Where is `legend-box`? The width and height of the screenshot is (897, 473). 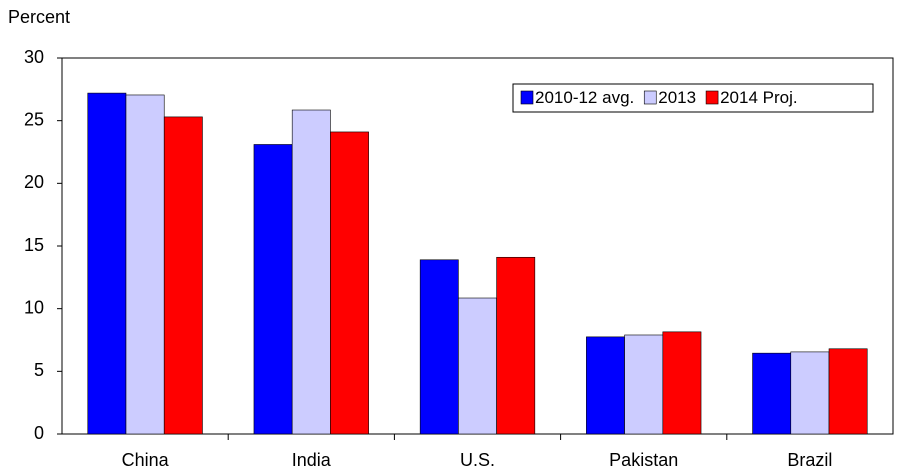
legend-box is located at coordinates (693, 98).